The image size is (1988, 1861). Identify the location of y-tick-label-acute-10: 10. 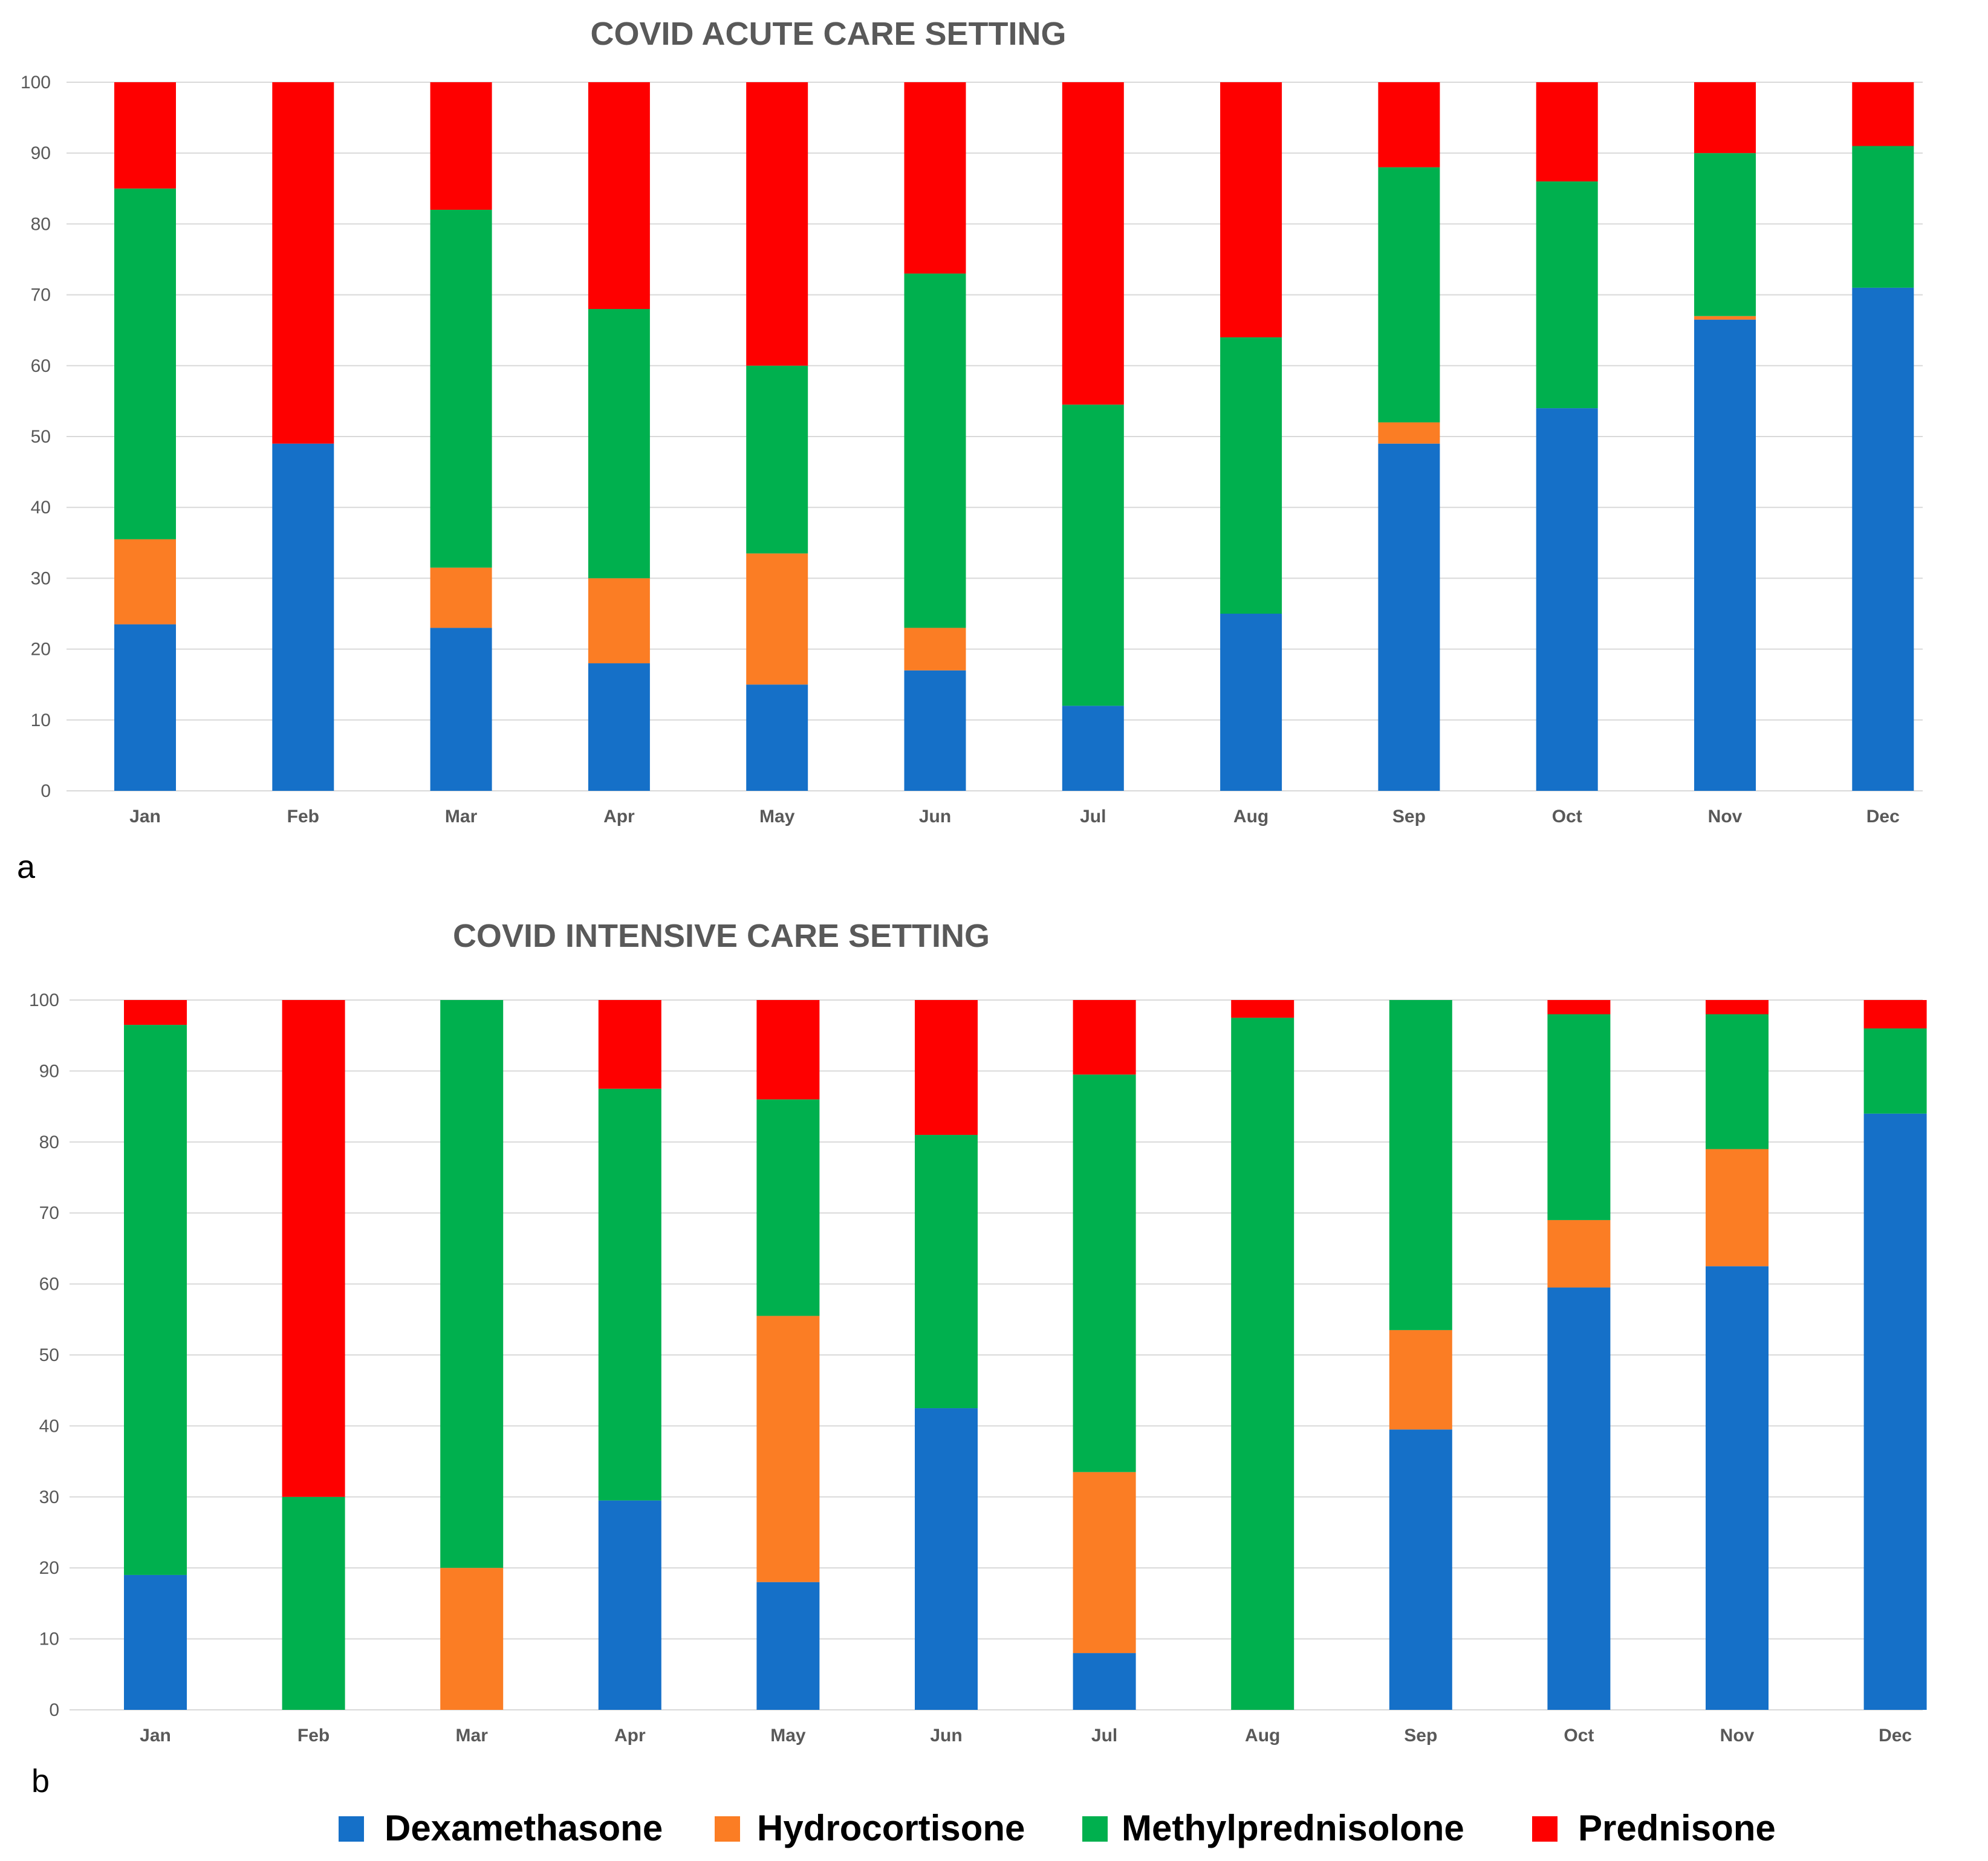
(41, 720).